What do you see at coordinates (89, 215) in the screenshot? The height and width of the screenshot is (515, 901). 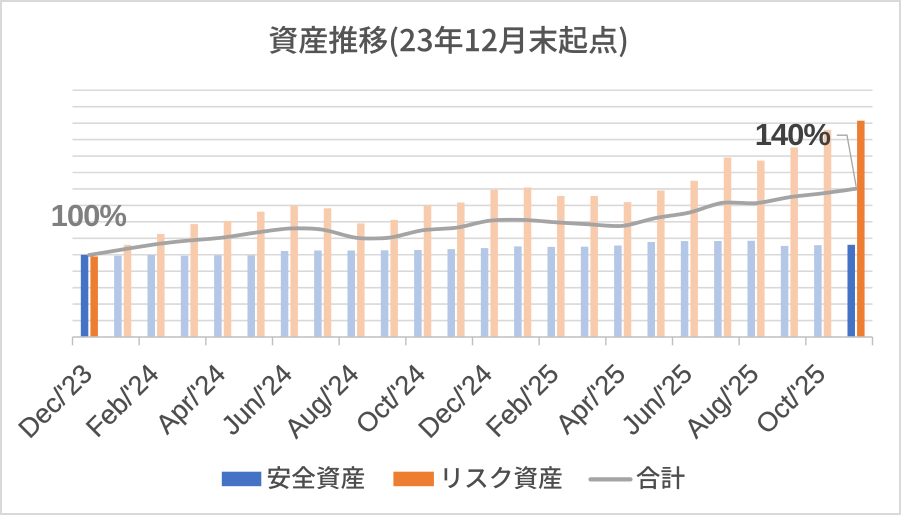 I see `svg-text: 100%` at bounding box center [89, 215].